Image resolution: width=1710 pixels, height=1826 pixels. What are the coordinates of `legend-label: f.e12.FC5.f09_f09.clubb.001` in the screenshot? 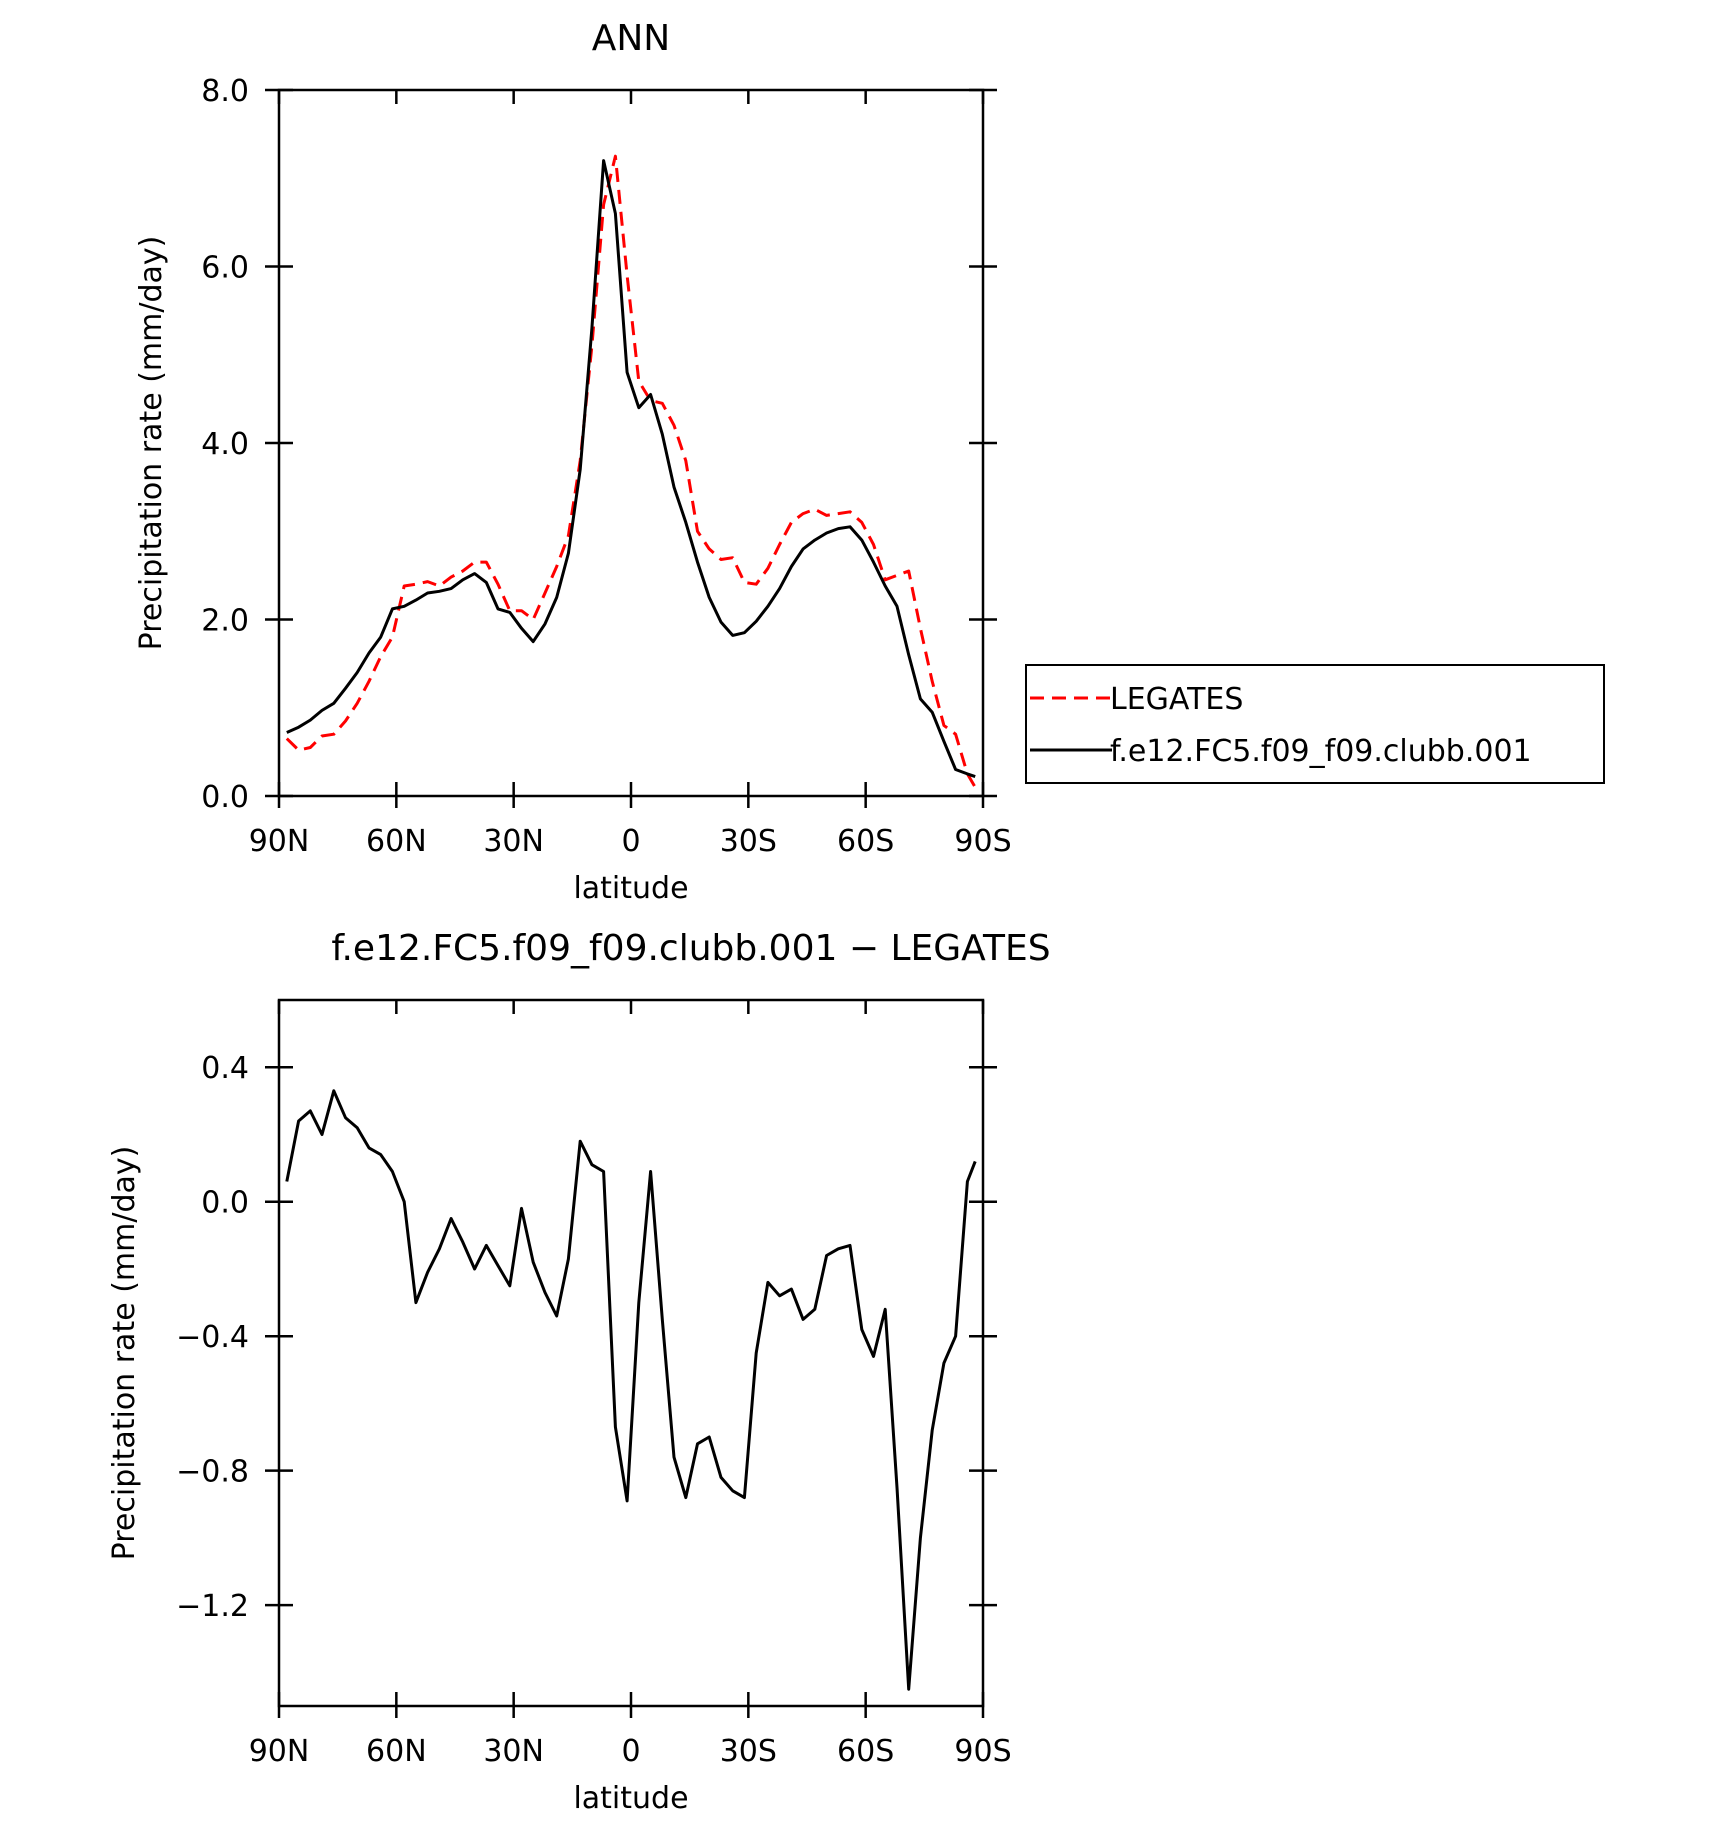 It's located at (1321, 751).